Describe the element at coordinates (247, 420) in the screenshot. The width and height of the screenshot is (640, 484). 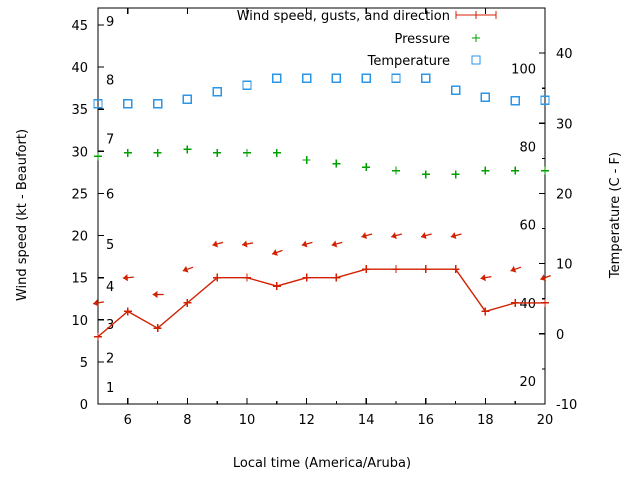
I see `x-tick-label: 10` at that location.